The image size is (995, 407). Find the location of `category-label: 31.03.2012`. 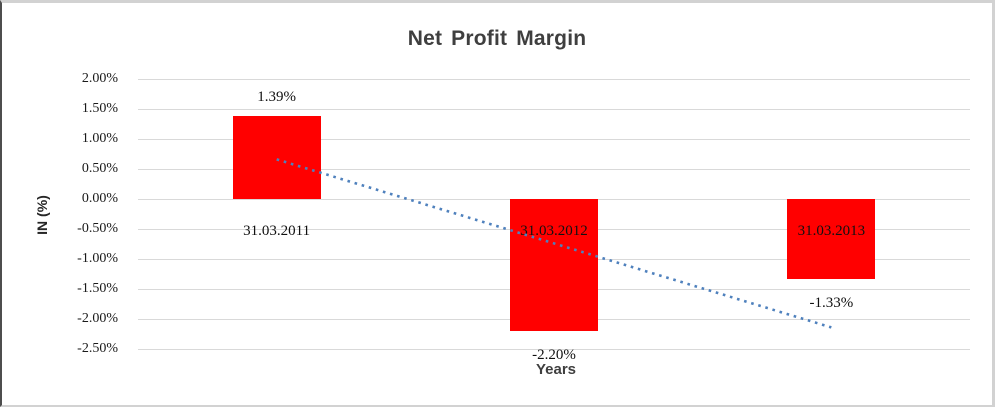

category-label: 31.03.2012 is located at coordinates (554, 231).